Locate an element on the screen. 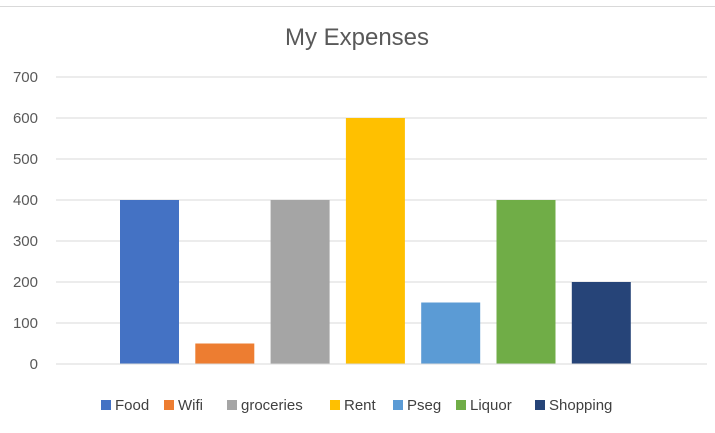 The height and width of the screenshot is (433, 715). y-tick-label: 100 is located at coordinates (25, 323).